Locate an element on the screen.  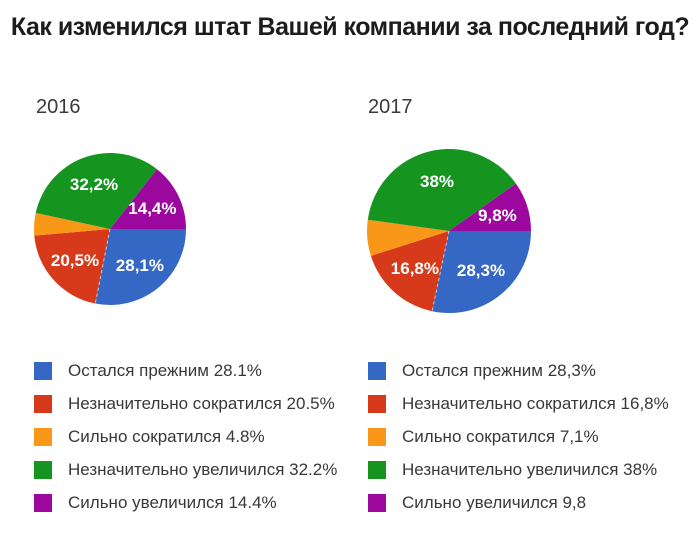
year-label-2016: 2016 is located at coordinates (58, 107).